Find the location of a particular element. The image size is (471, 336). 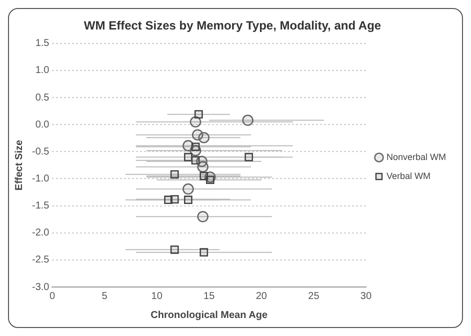

x-tick-label: 20 is located at coordinates (262, 296).